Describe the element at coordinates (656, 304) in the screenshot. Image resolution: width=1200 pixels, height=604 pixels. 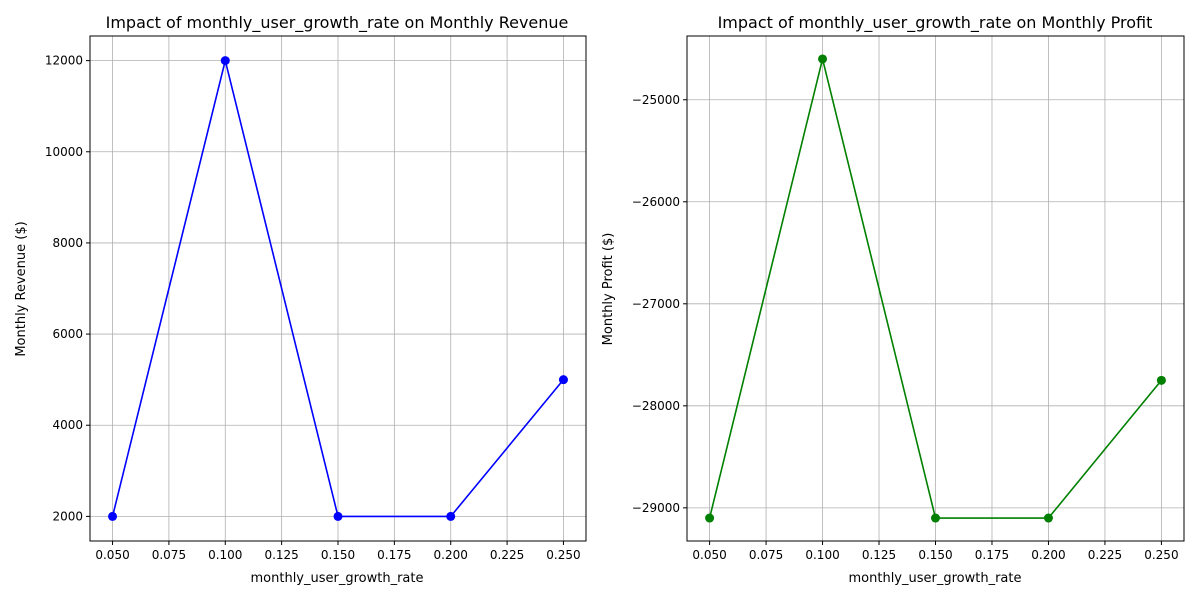
I see `profit-y-tick-label-2: −27000` at that location.